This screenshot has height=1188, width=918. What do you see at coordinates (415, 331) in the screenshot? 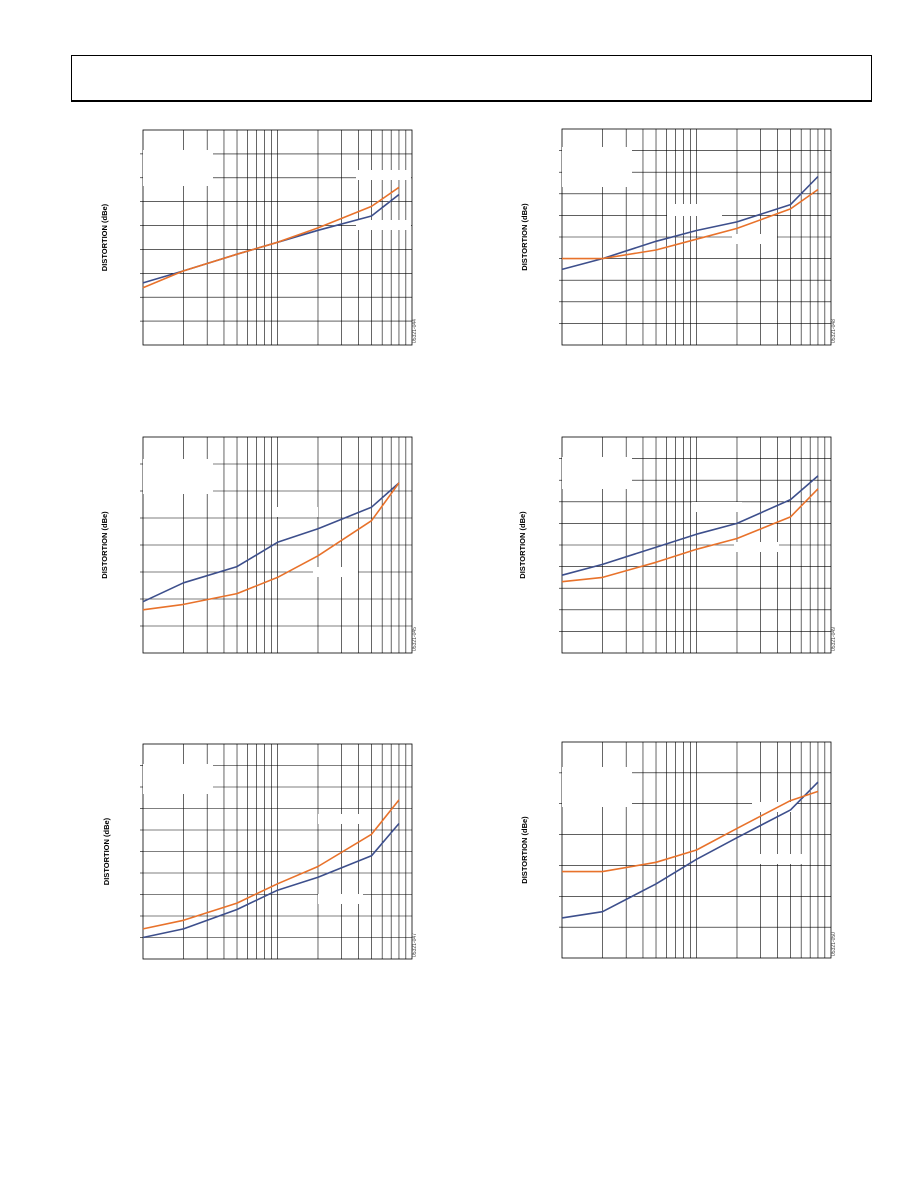
I see `figure-id: 05321-044` at bounding box center [415, 331].